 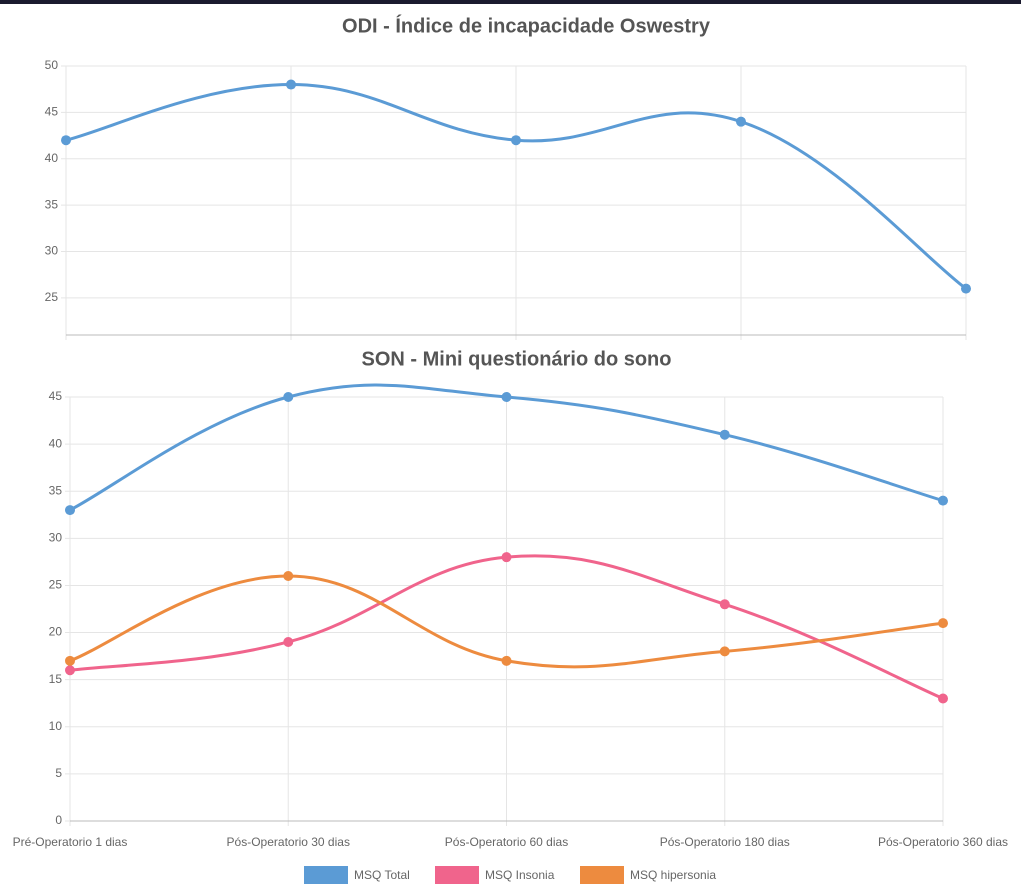 What do you see at coordinates (506, 842) in the screenshot?
I see `x-tick-label: Pós-Operatorio 60 dias` at bounding box center [506, 842].